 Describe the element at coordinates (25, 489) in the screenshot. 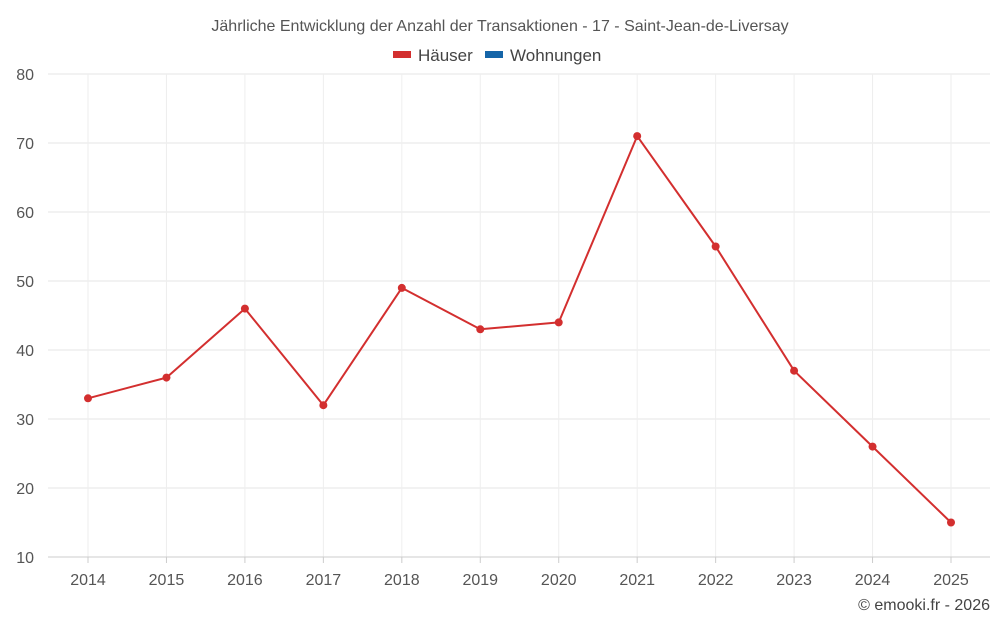

I see `y-tick-label: 20` at that location.